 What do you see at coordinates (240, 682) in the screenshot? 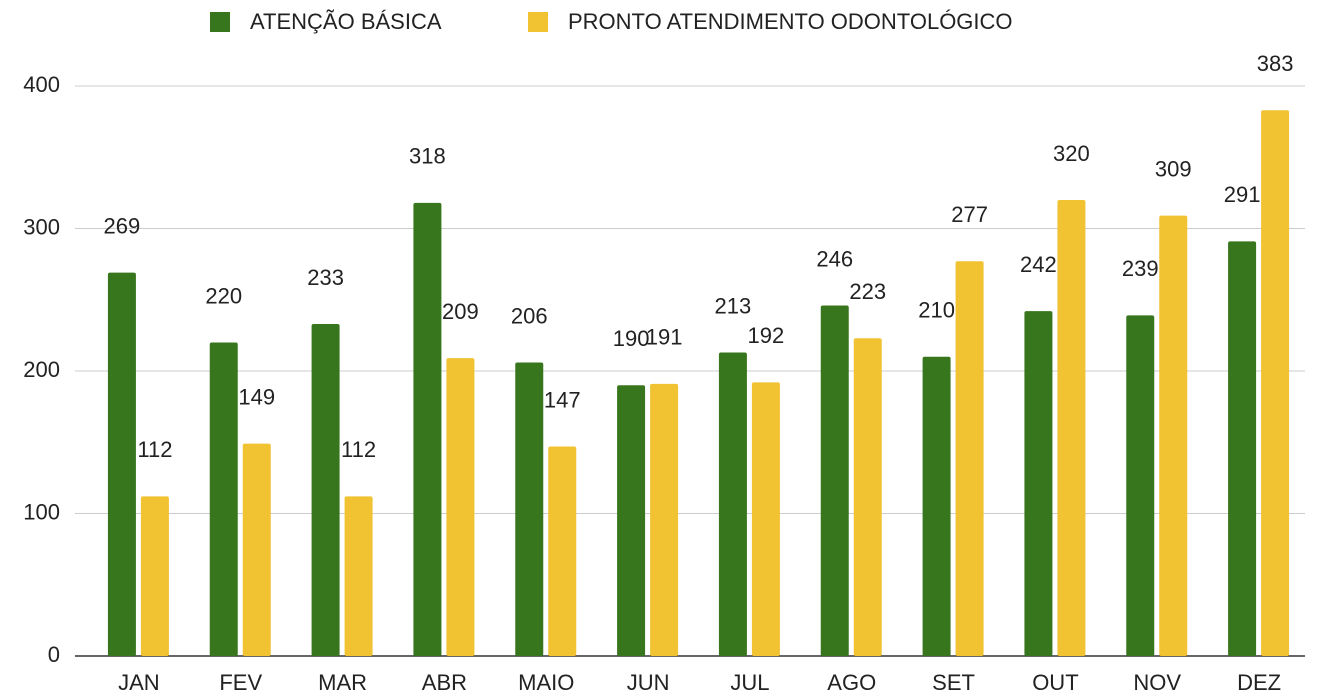
I see `x-tick-label: FEV` at bounding box center [240, 682].